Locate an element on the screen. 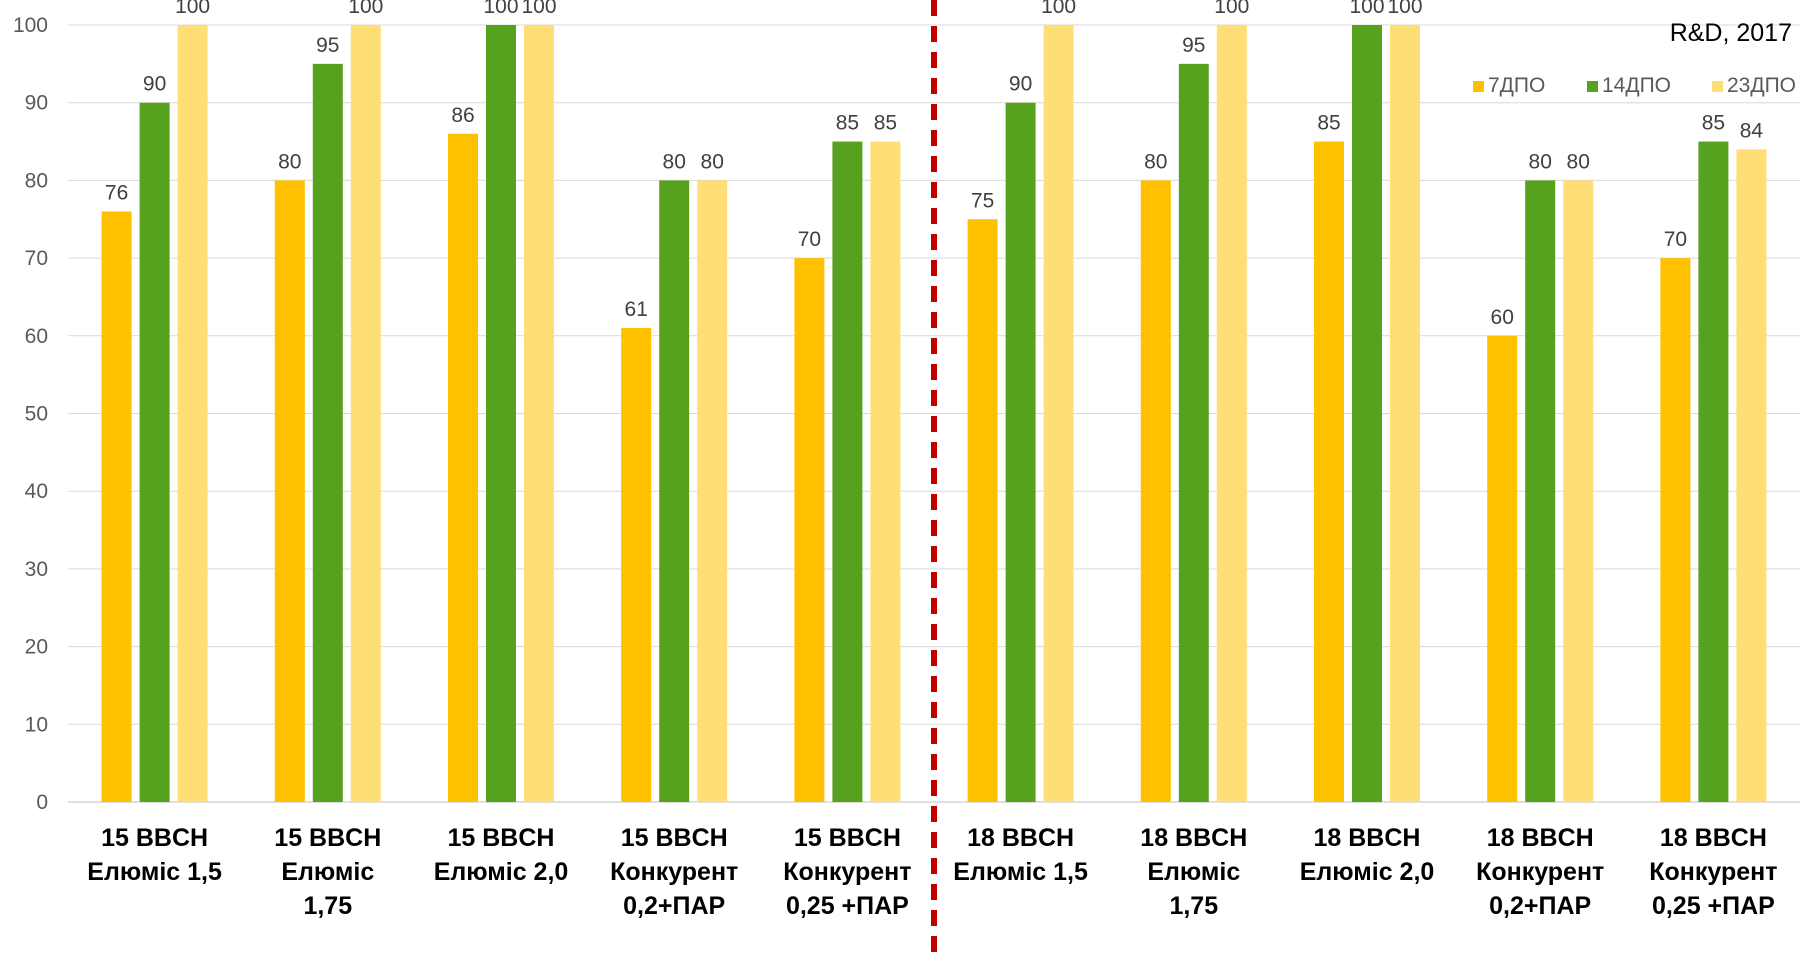  y-axis-tick-labels: 0 10 20 30 40 50 60 70 80 90 100 is located at coordinates (30, 414).